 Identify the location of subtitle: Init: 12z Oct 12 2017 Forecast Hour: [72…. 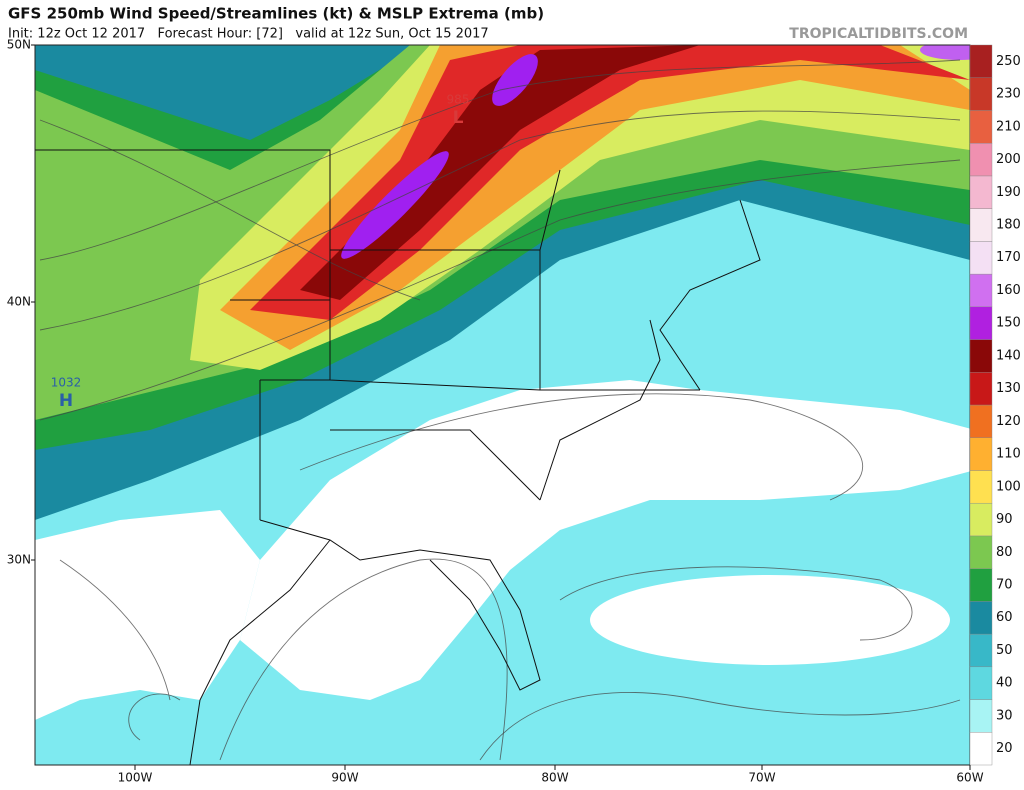
(248, 34).